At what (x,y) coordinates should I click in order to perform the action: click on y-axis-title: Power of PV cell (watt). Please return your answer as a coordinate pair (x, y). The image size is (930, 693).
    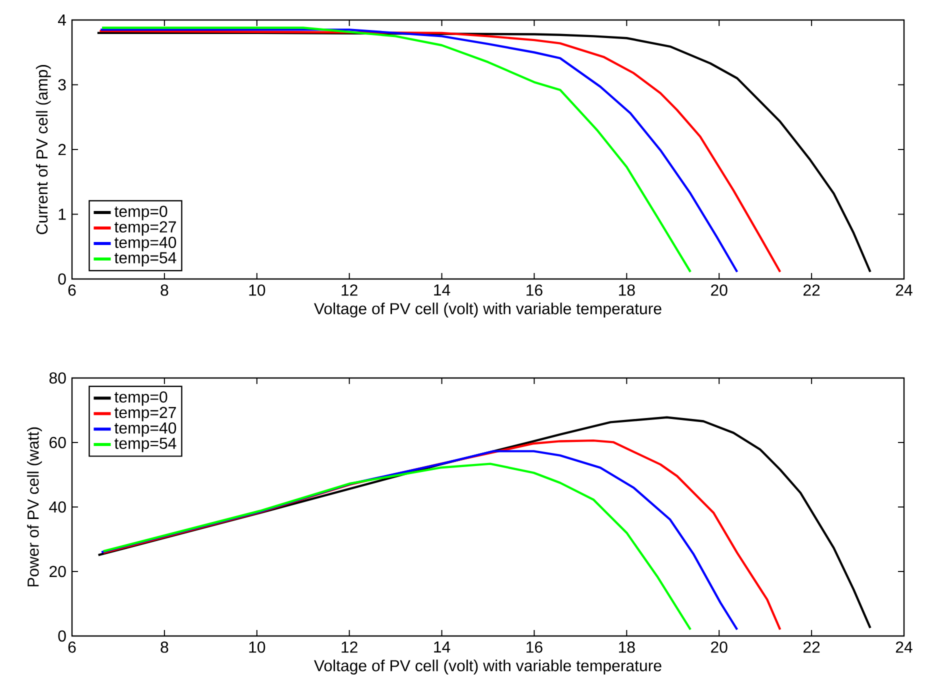
    Looking at the image, I should click on (34, 506).